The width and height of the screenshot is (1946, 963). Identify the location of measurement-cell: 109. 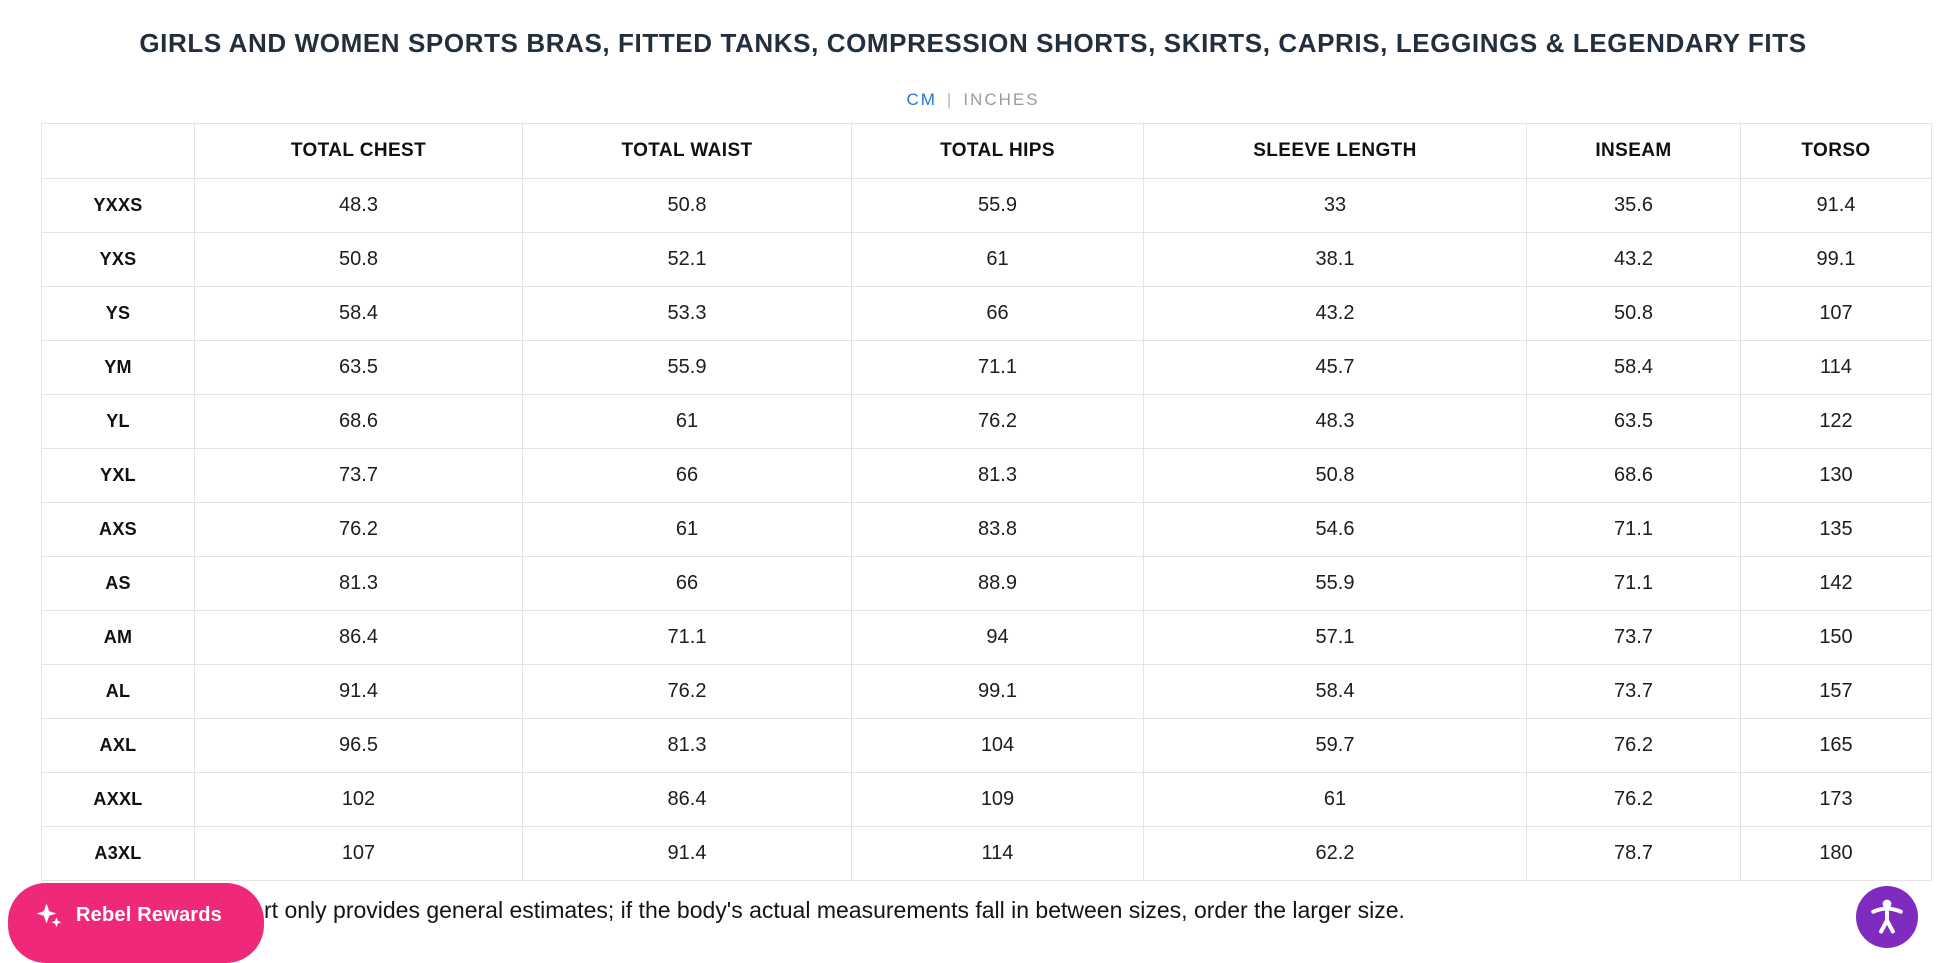
(997, 799).